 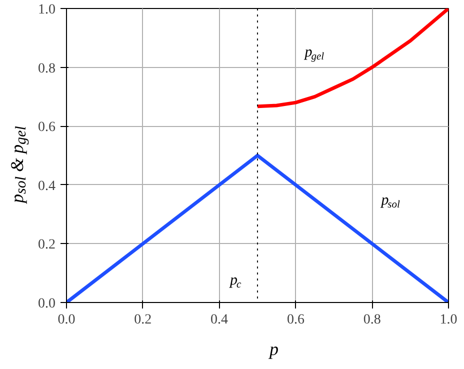 What do you see at coordinates (47, 304) in the screenshot?
I see `y-tick-label: 0.0` at bounding box center [47, 304].